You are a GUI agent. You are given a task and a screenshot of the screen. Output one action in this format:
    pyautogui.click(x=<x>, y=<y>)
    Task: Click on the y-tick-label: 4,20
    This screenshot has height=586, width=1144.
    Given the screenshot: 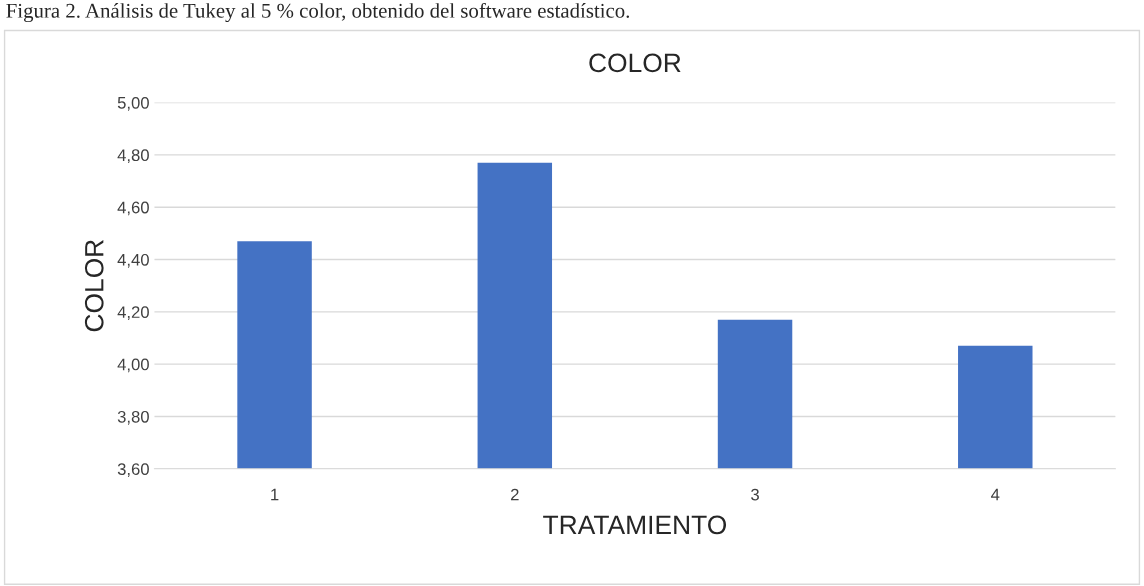 What is the action you would take?
    pyautogui.click(x=133, y=313)
    